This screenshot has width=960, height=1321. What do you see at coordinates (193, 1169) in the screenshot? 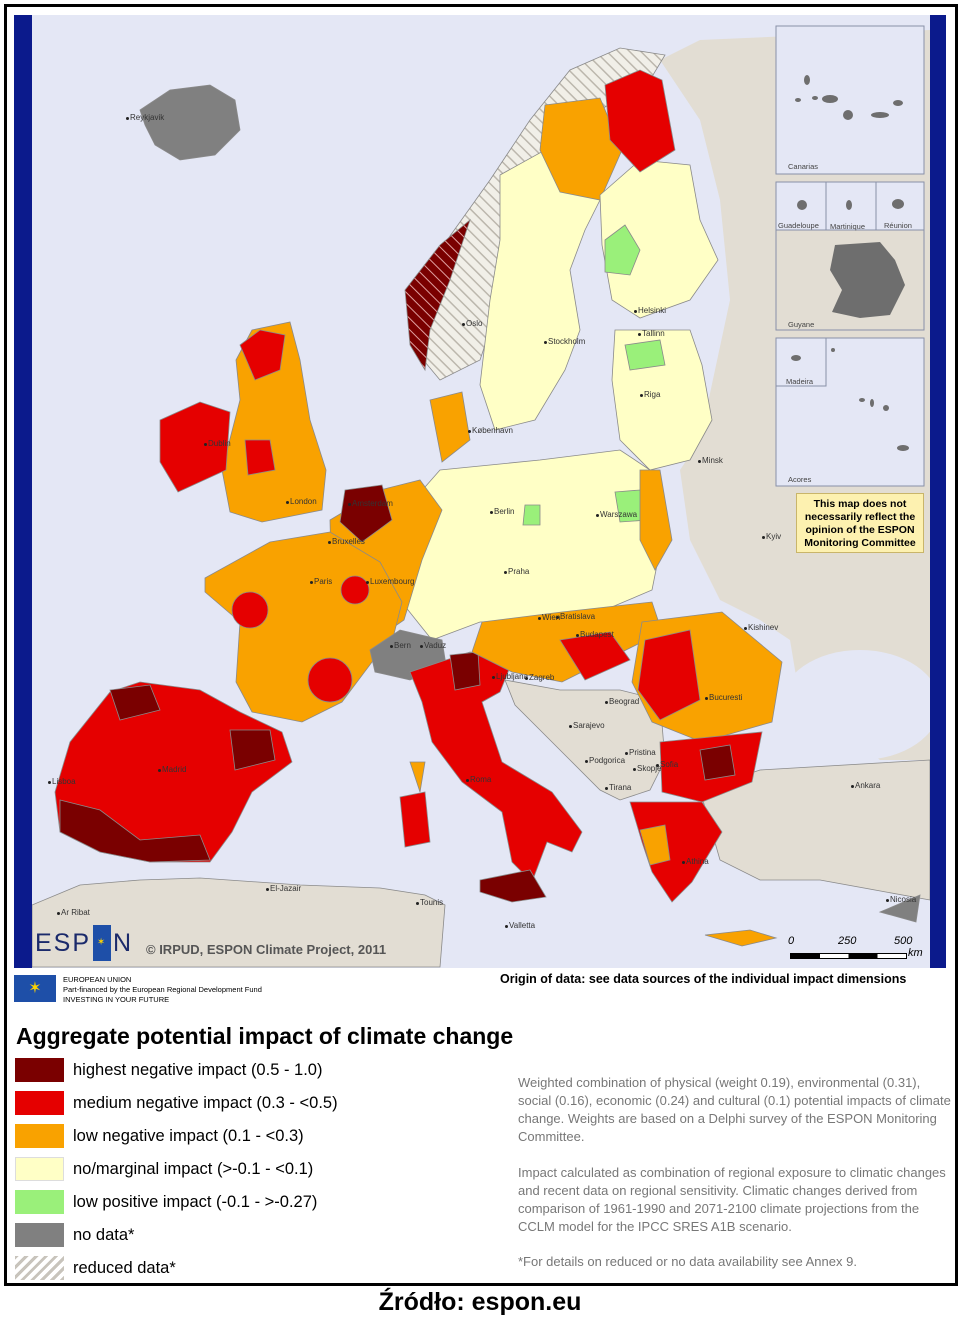
I see `legend-label: no/marginal impact (>-0.1 - <0.1)` at bounding box center [193, 1169].